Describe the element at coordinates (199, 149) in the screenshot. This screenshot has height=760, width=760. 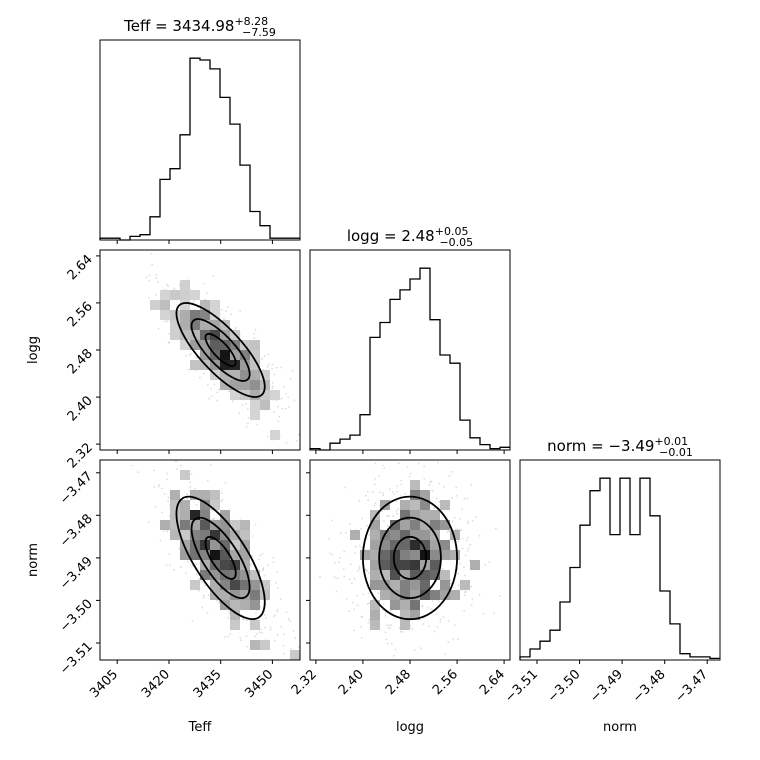
I see `histogram-teff` at that location.